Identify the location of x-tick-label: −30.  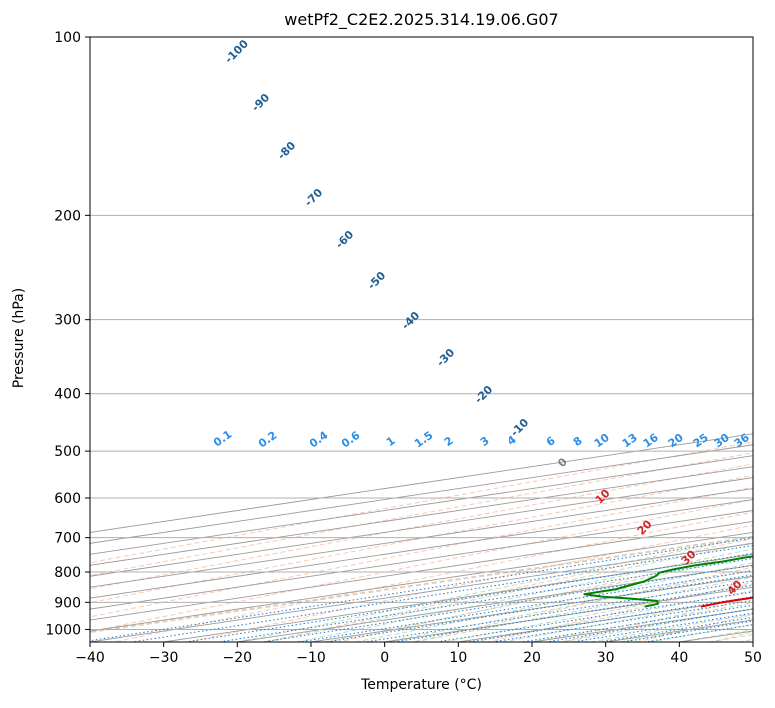
(164, 658).